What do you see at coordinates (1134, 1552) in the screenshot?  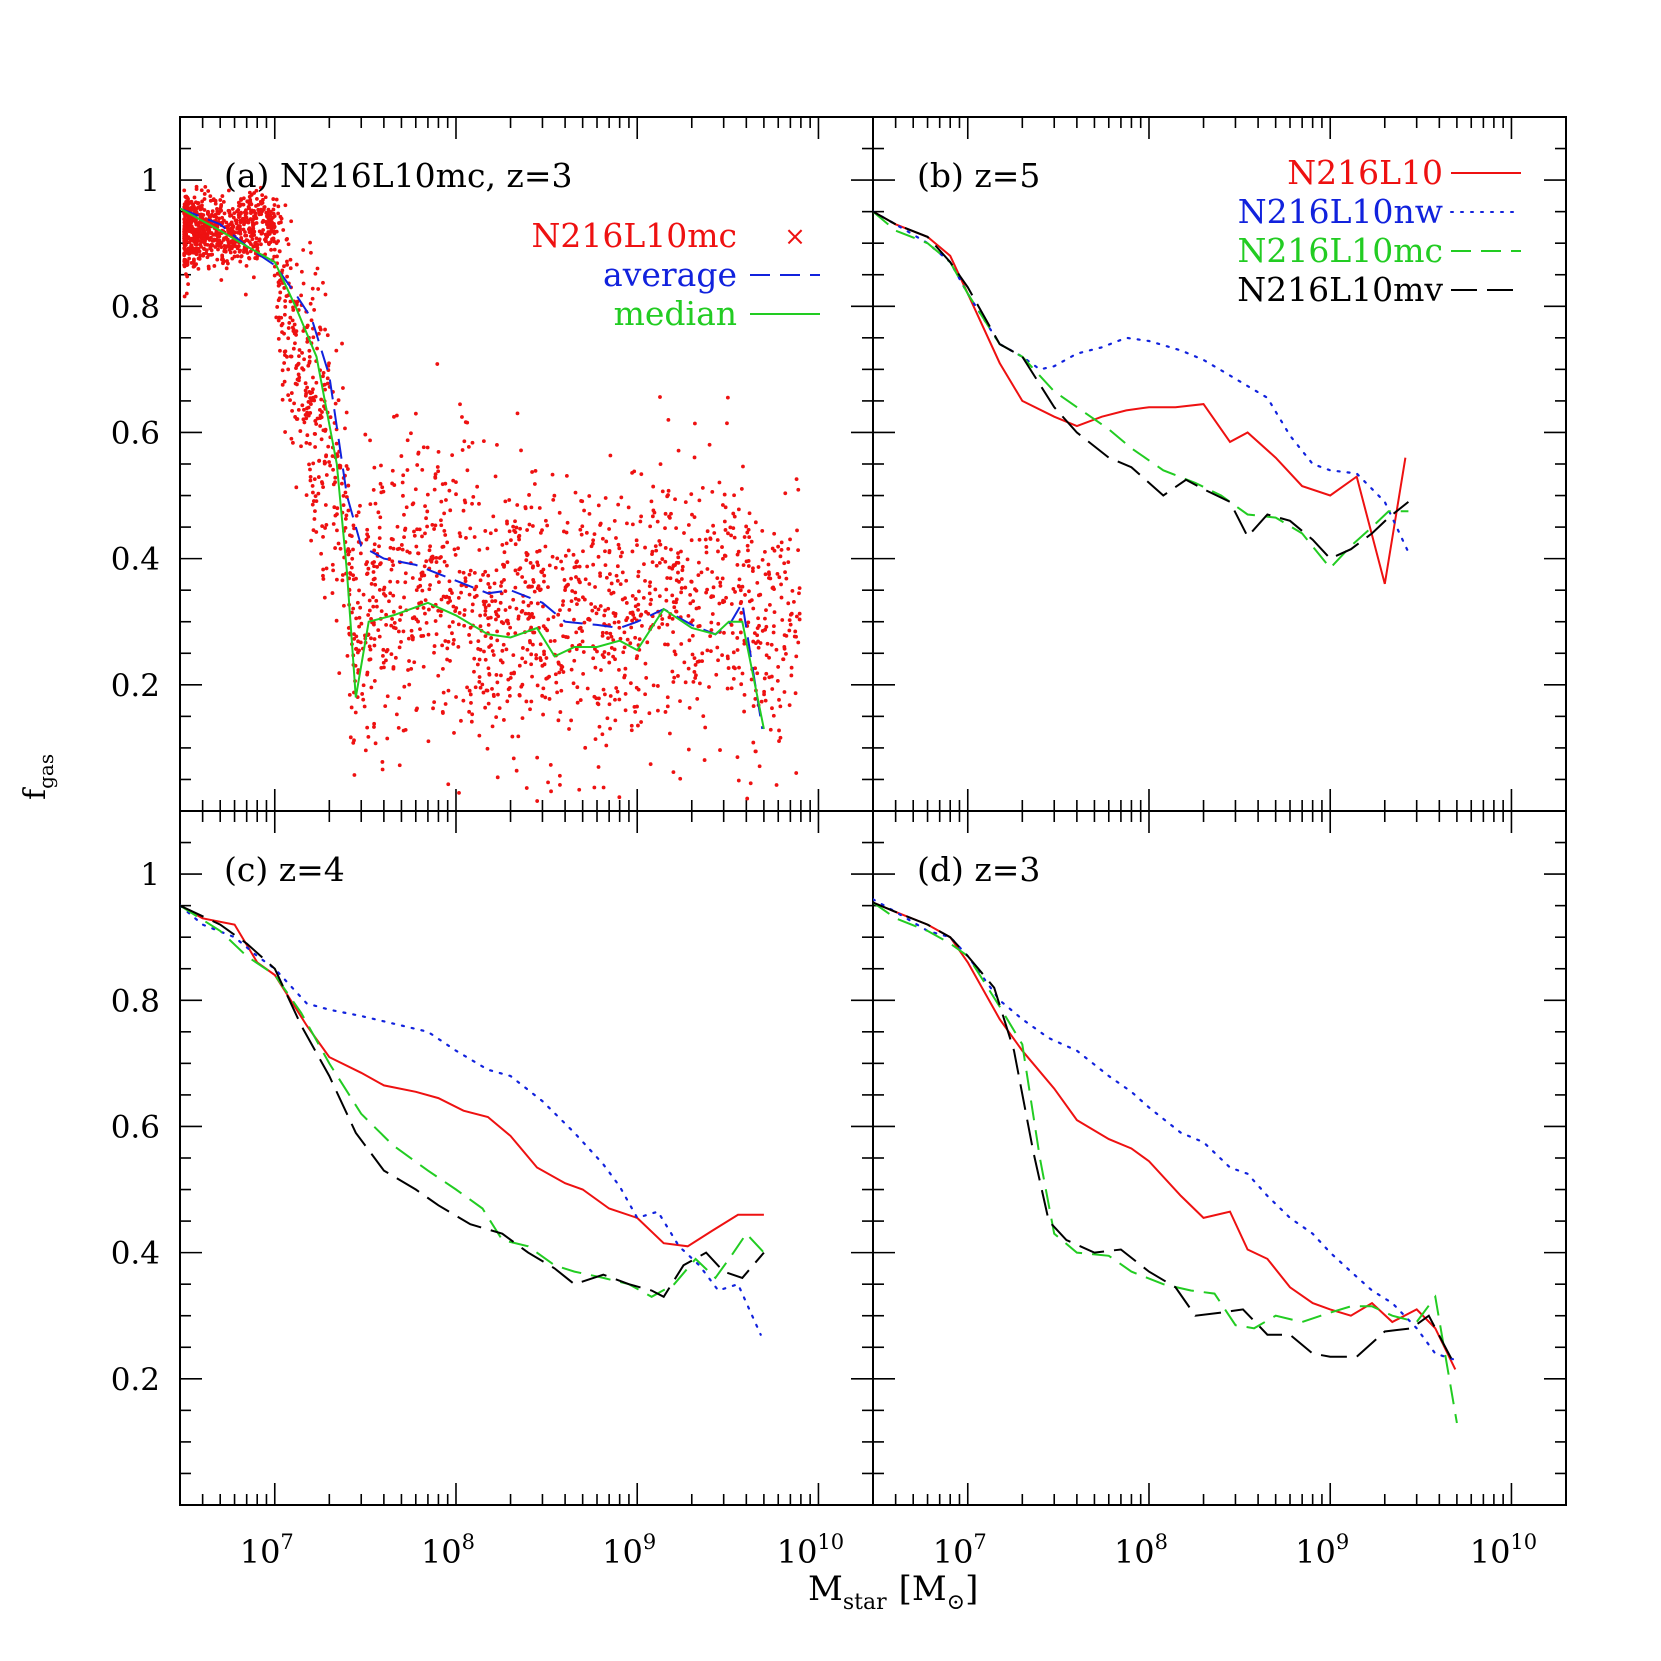 I see `panel-d-xtick-label-base: 10` at bounding box center [1134, 1552].